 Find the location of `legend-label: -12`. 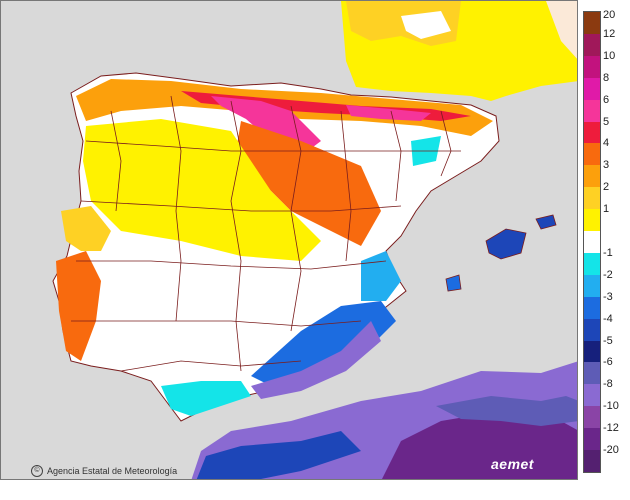

legend-label: -12 is located at coordinates (611, 428).